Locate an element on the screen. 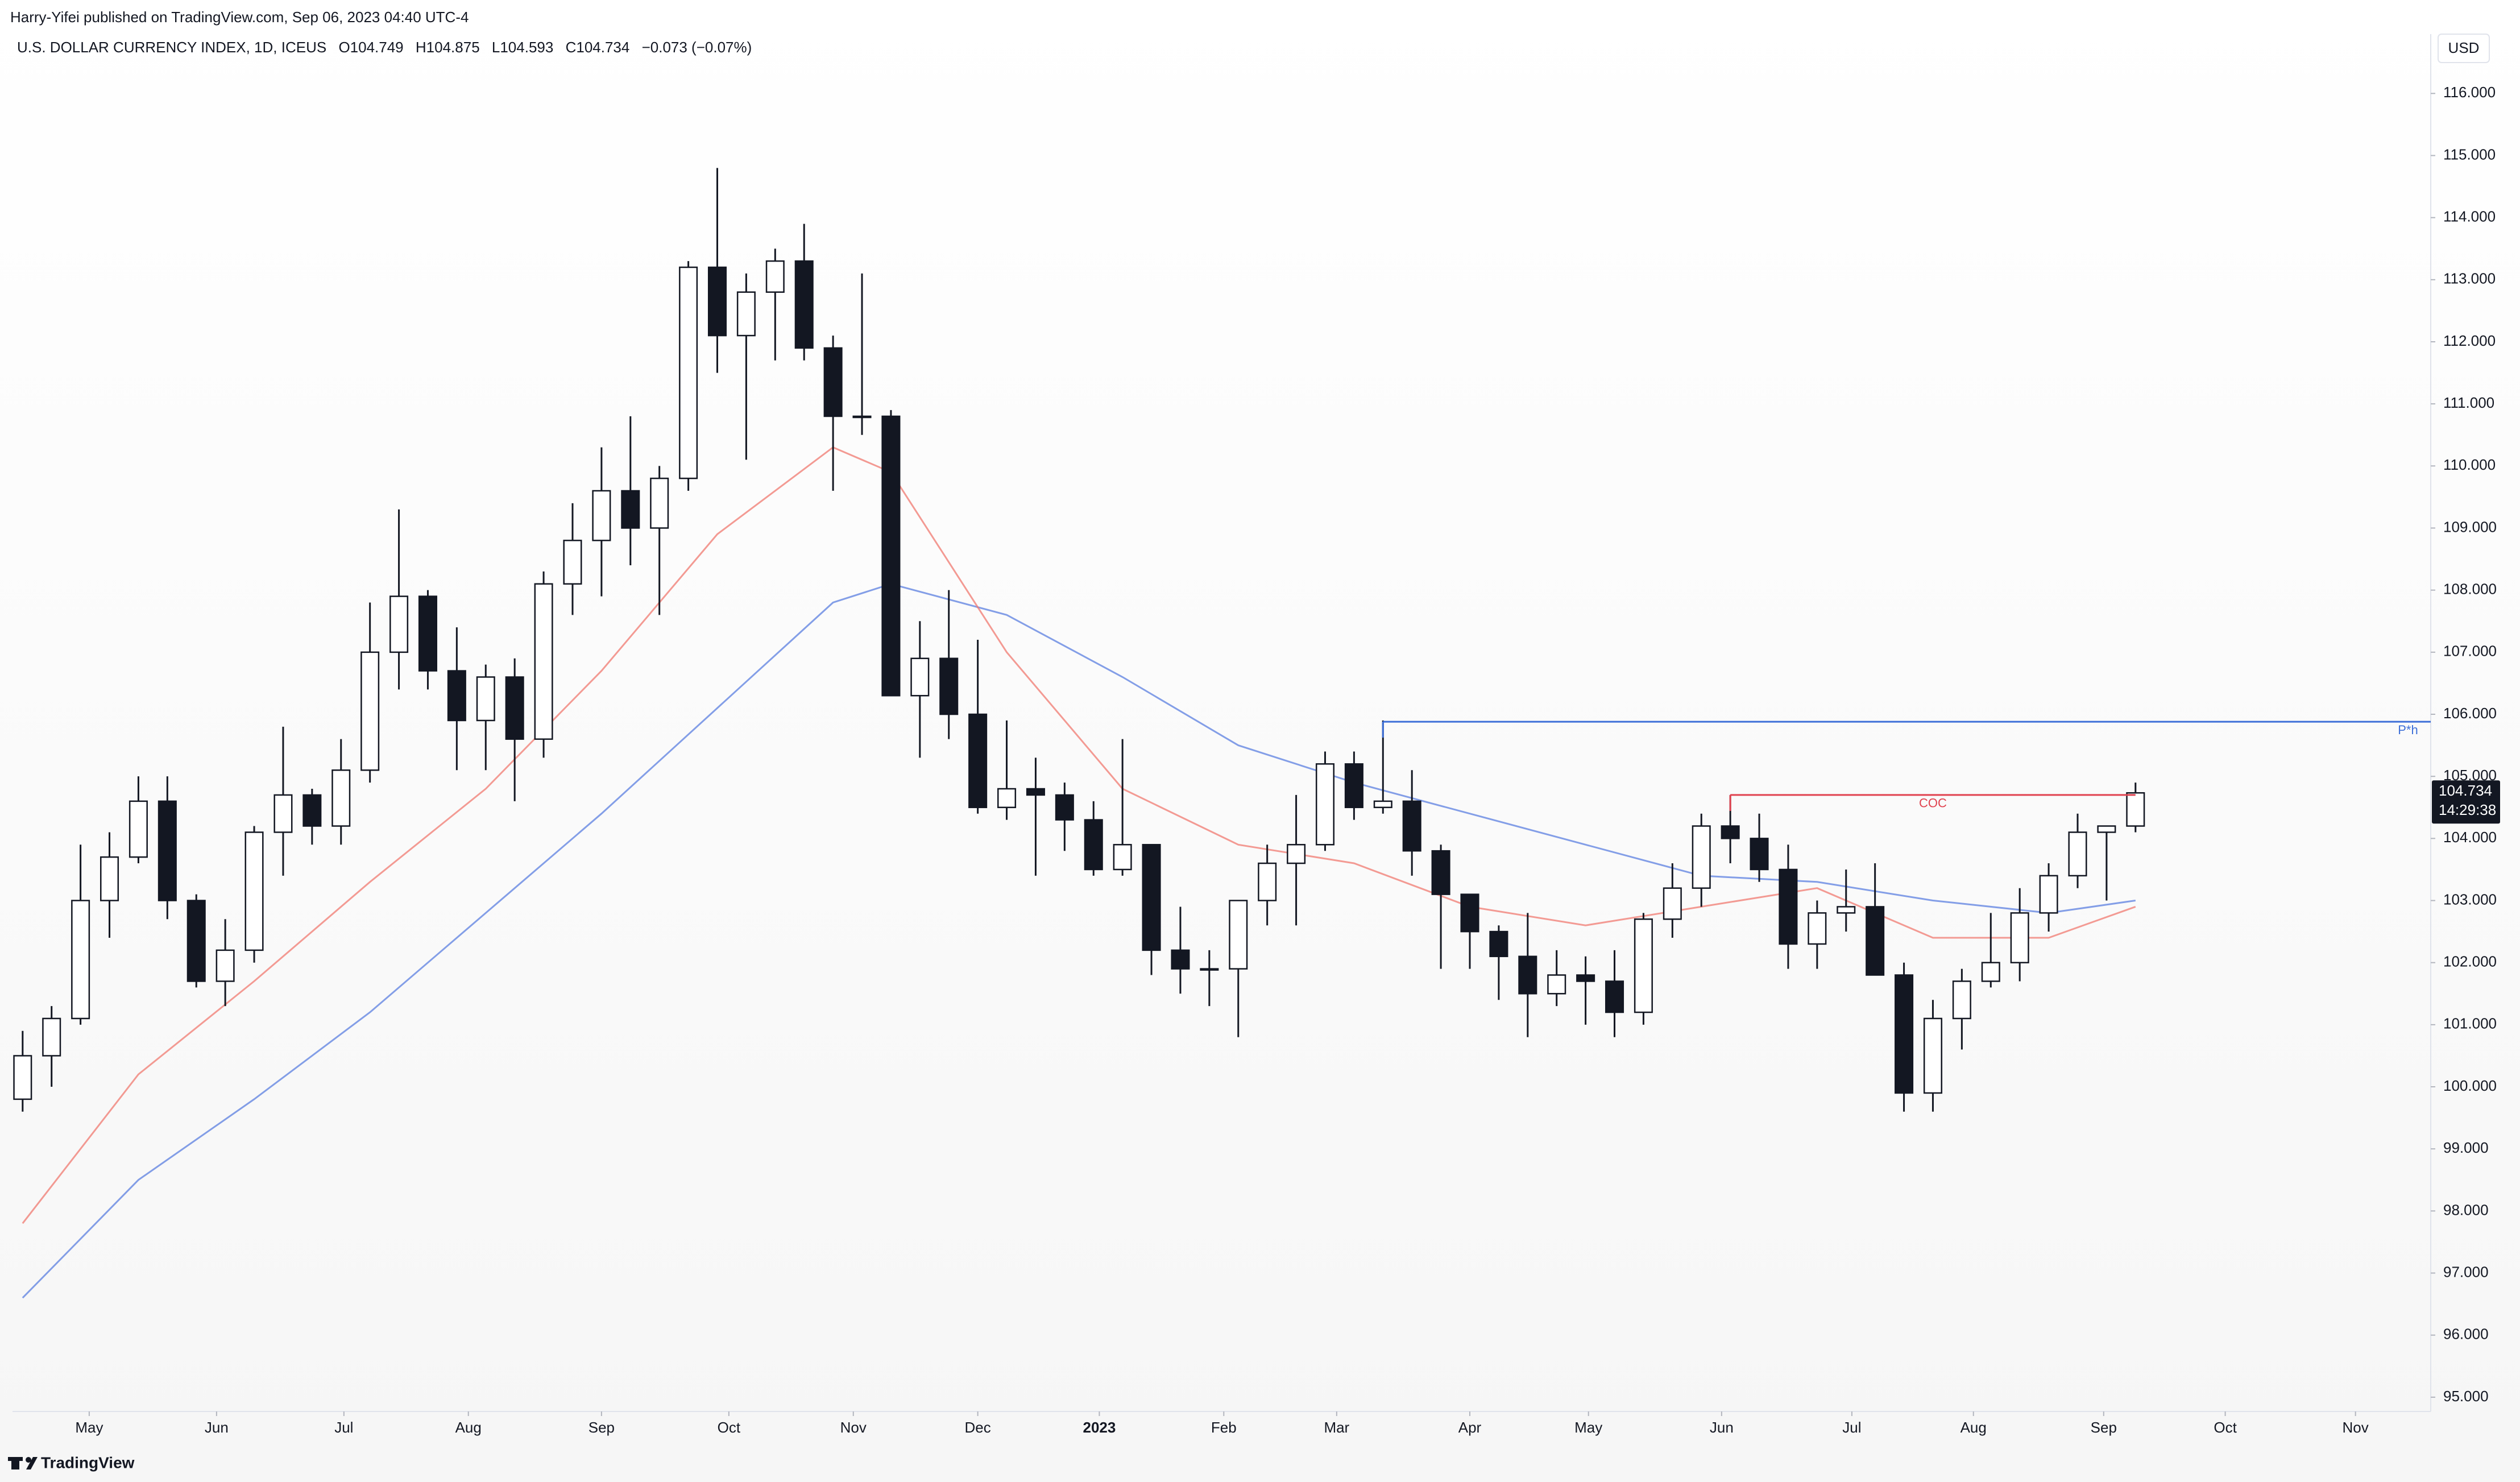 This screenshot has height=1482, width=2520. currency: USD is located at coordinates (2464, 47).